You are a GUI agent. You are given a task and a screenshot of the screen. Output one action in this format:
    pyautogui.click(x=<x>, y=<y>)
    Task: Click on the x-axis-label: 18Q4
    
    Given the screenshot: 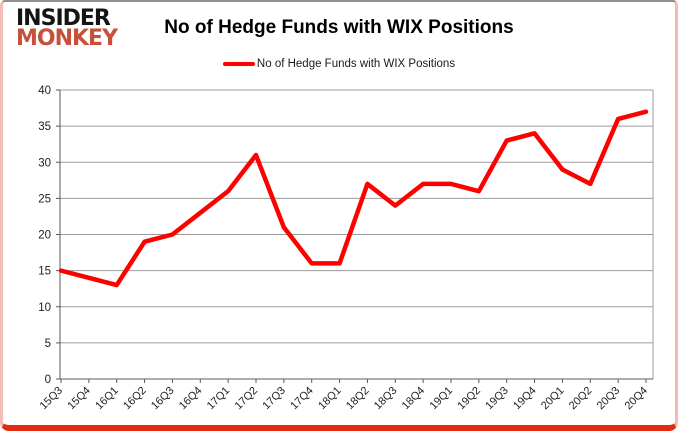 What is the action you would take?
    pyautogui.click(x=414, y=399)
    